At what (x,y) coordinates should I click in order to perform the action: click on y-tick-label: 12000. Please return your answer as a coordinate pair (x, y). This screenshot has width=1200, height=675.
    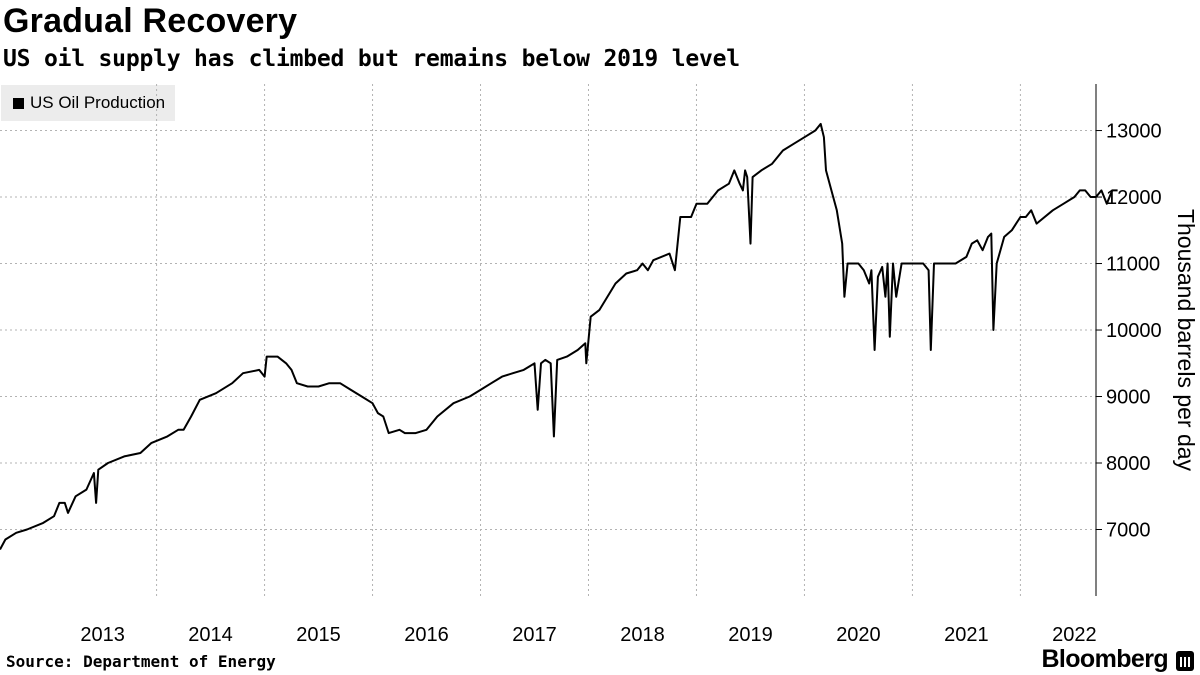
    Looking at the image, I should click on (1134, 198).